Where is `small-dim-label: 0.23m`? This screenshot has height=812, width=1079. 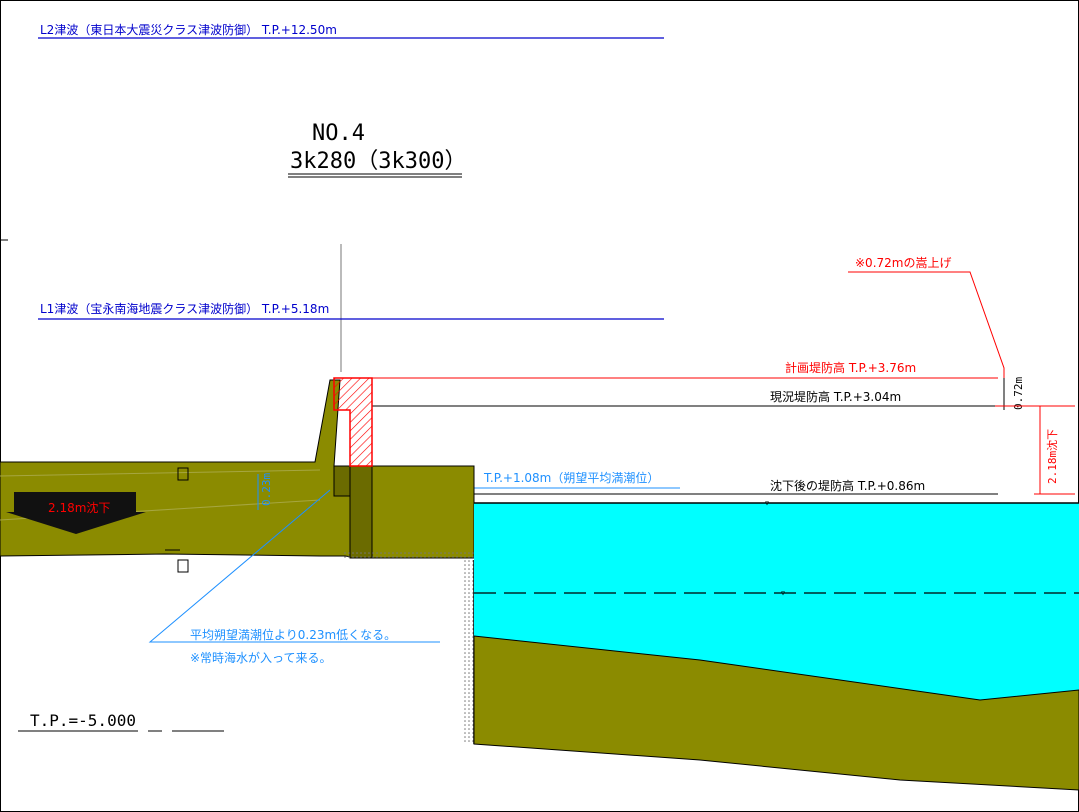 small-dim-label: 0.23m is located at coordinates (266, 489).